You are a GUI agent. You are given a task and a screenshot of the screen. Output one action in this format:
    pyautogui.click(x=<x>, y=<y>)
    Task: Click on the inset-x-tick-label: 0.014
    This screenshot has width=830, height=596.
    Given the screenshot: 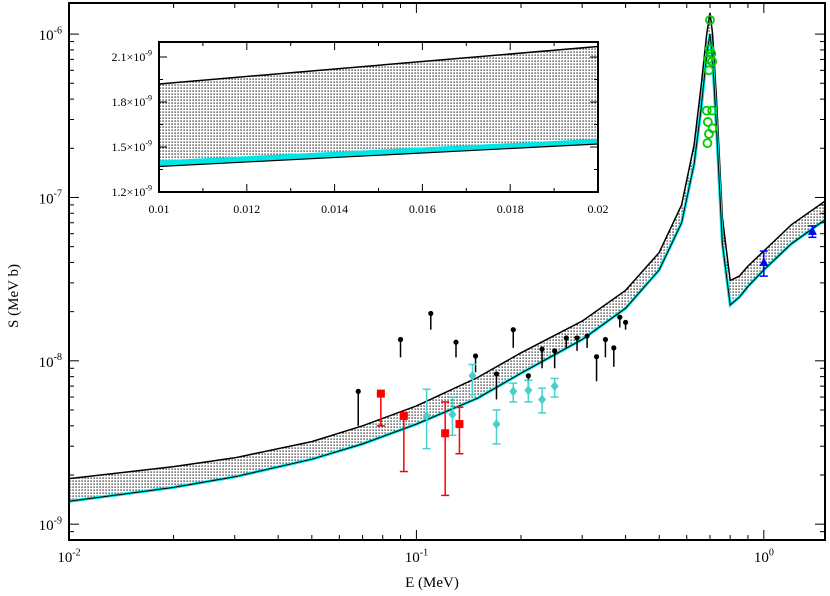 What is the action you would take?
    pyautogui.click(x=334, y=209)
    